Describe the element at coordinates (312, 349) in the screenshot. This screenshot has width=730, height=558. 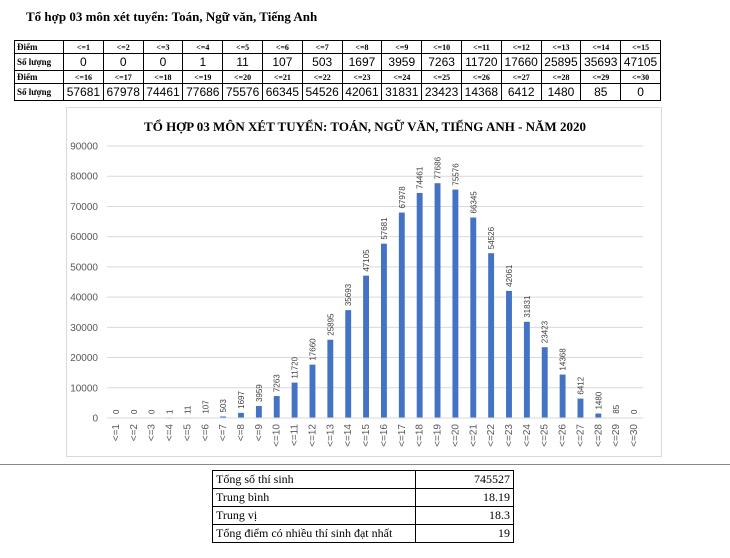
I see `data-label: 17660` at that location.